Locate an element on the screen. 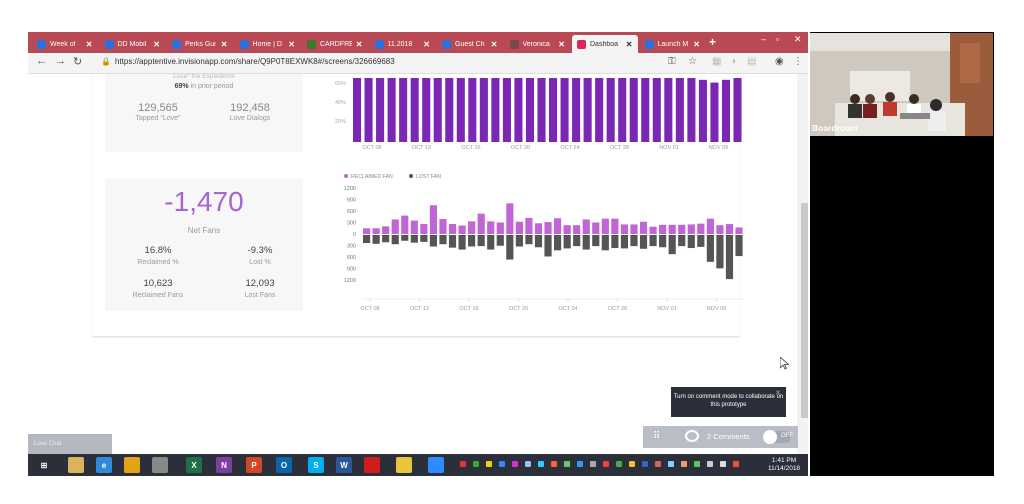 This screenshot has height=504, width=1024. new-tab-button: + is located at coordinates (713, 42).